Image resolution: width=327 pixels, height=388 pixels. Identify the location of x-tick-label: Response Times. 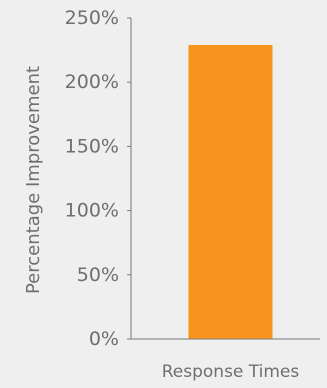
(231, 372).